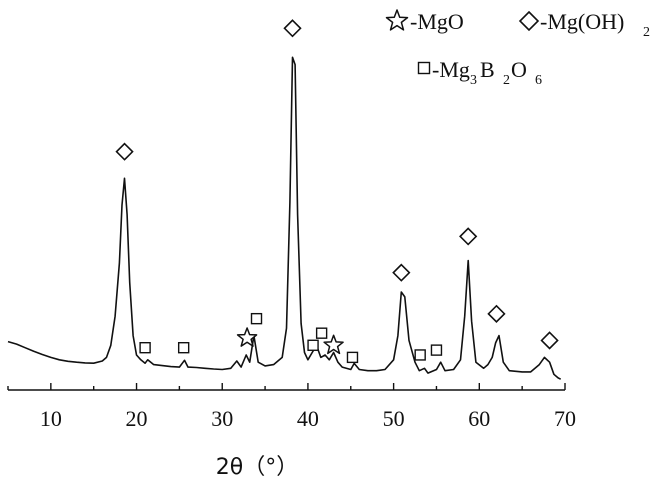 This screenshot has height=487, width=660. Describe the element at coordinates (51, 418) in the screenshot. I see `x-tick-label: 10` at that location.